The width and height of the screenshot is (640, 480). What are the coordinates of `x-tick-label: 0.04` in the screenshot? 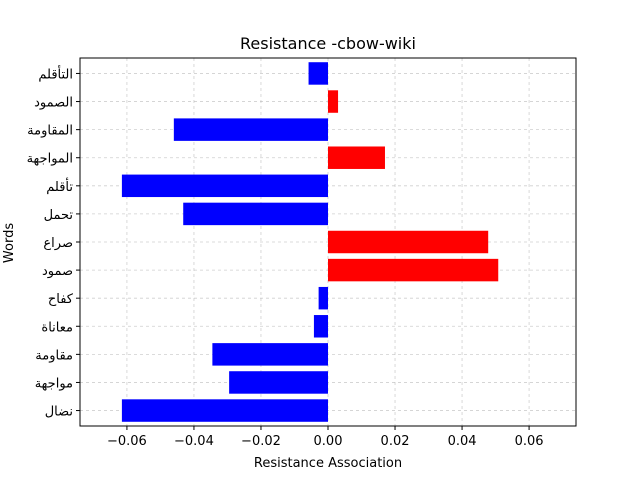 It's located at (462, 441).